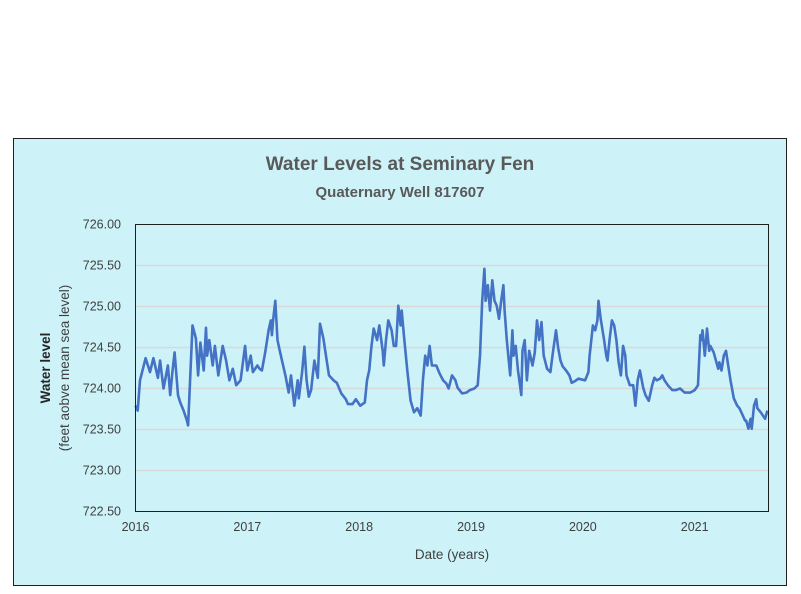  I want to click on y-tick-label: 724.00, so click(102, 389).